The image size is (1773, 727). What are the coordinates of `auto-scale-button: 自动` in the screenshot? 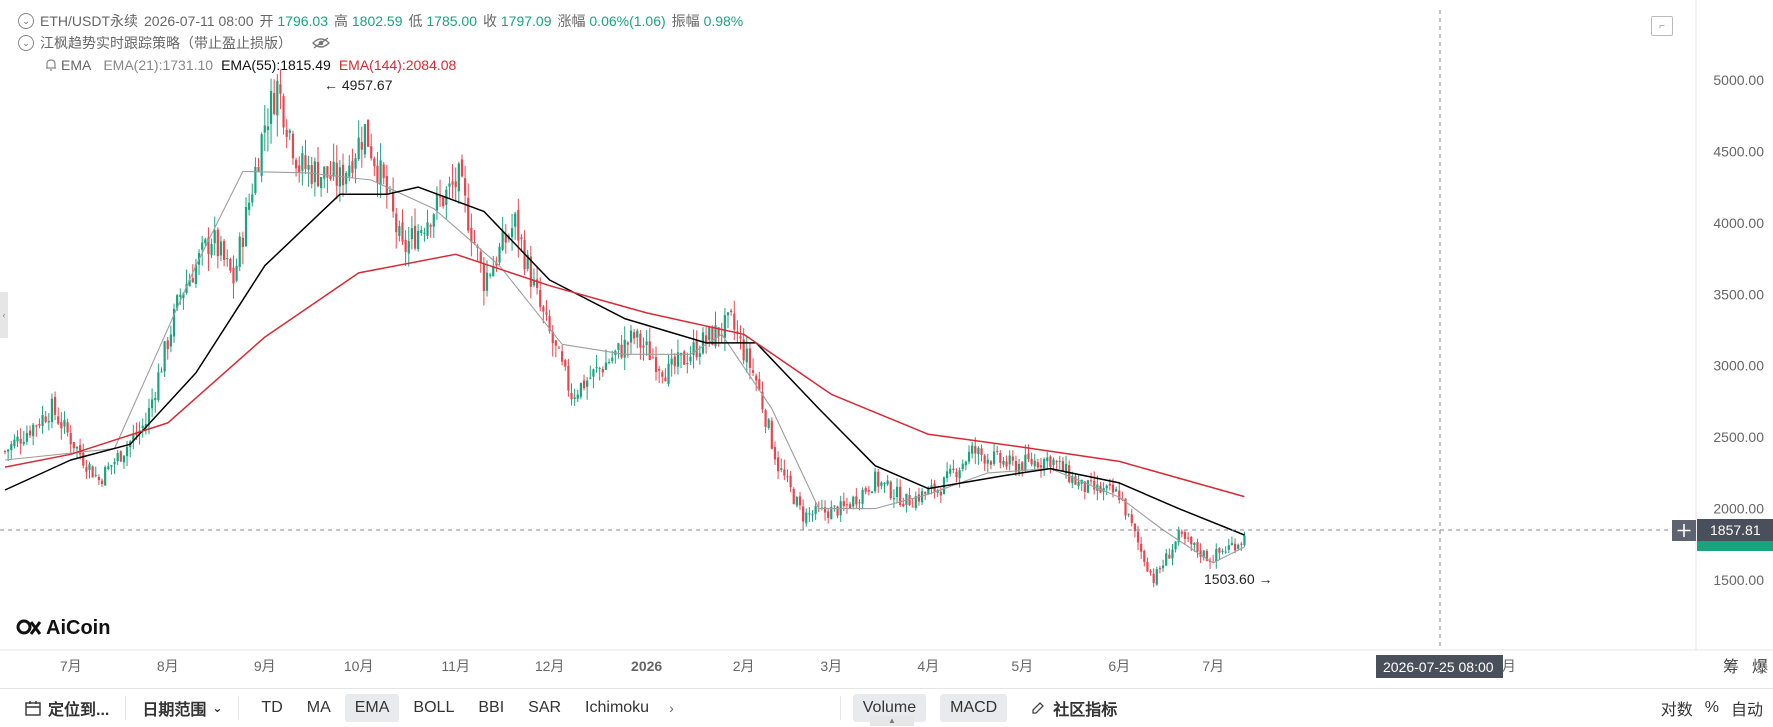 It's located at (1746, 710).